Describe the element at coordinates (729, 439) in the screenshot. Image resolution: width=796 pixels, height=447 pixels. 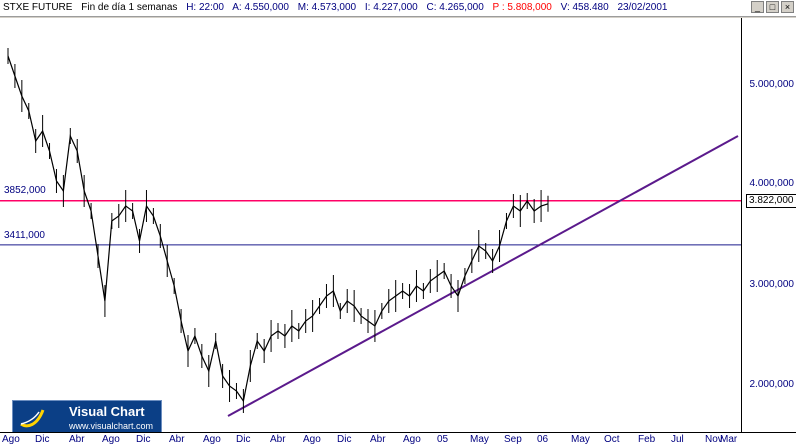
I see `x-tick-label: Mar` at that location.